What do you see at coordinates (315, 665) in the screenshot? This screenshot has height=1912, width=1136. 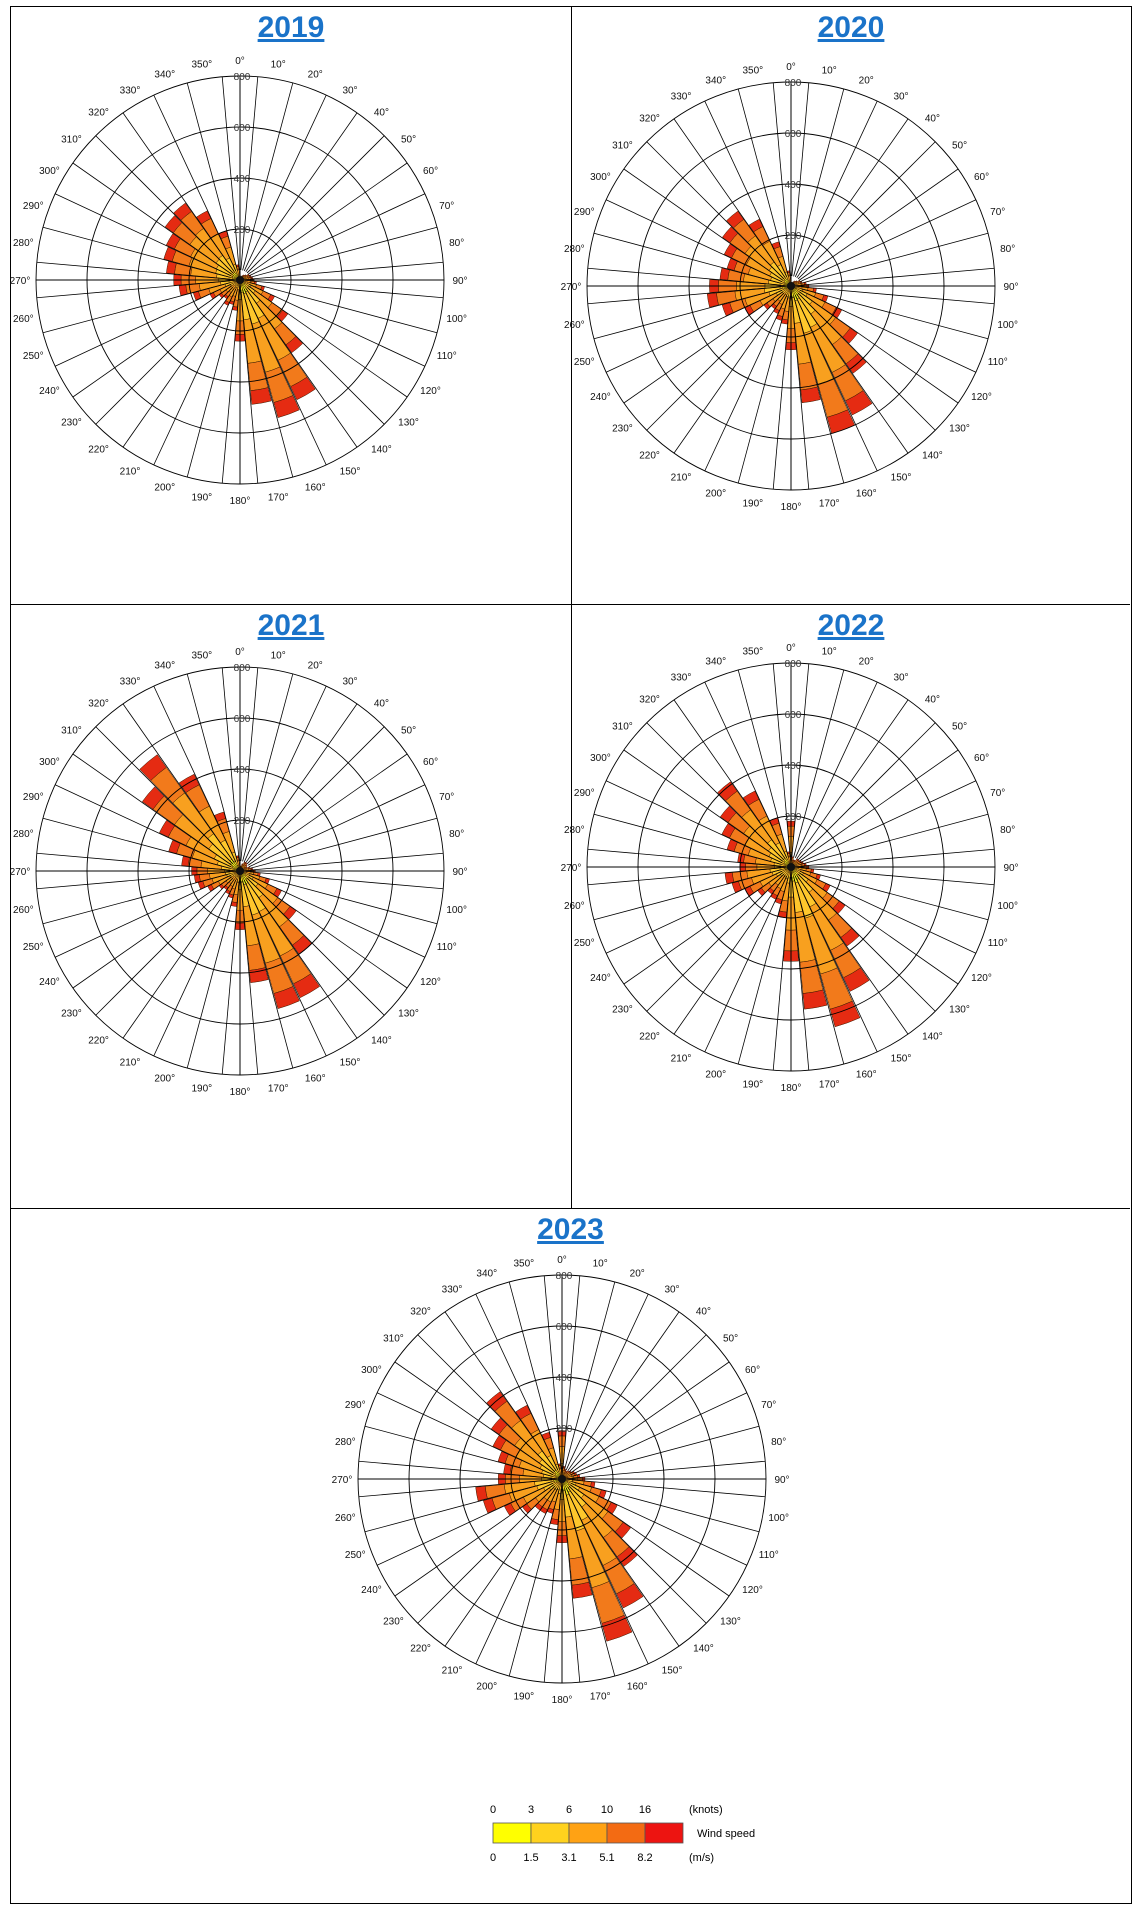 I see `angle-tick-label: 20°` at bounding box center [315, 665].